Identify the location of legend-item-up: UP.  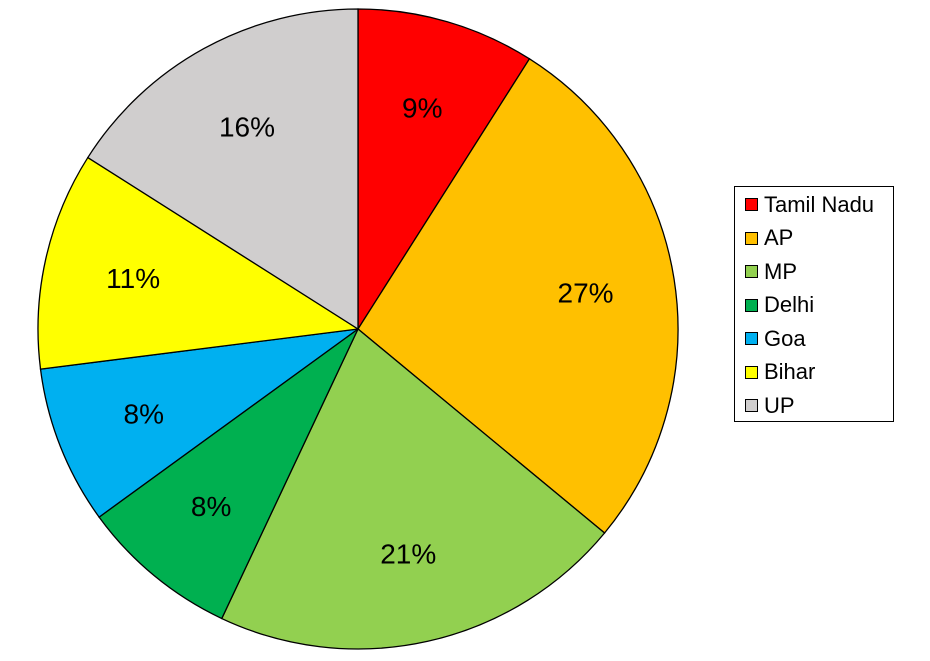
(814, 406).